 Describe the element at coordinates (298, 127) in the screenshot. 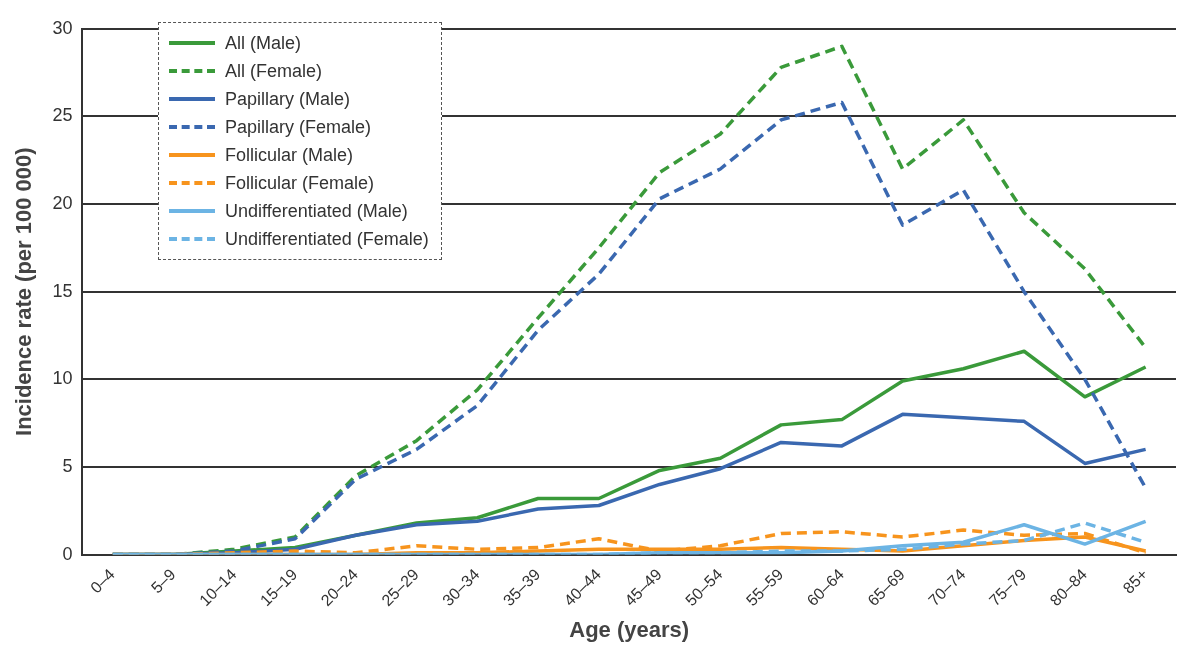

I see `legend-label: Papillary (Female)` at that location.